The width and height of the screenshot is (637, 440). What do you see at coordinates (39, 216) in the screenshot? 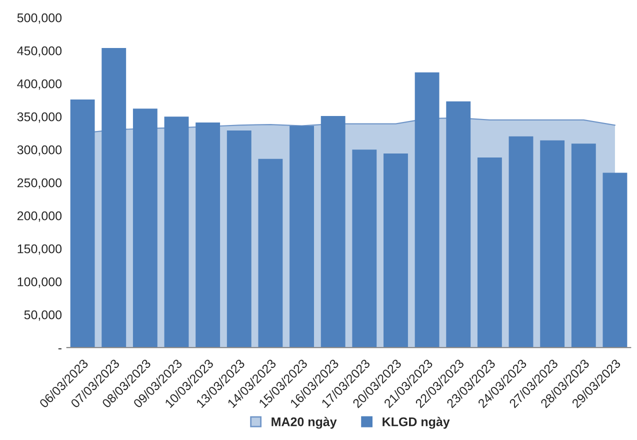
I see `y-tick-label: 200,000` at bounding box center [39, 216].